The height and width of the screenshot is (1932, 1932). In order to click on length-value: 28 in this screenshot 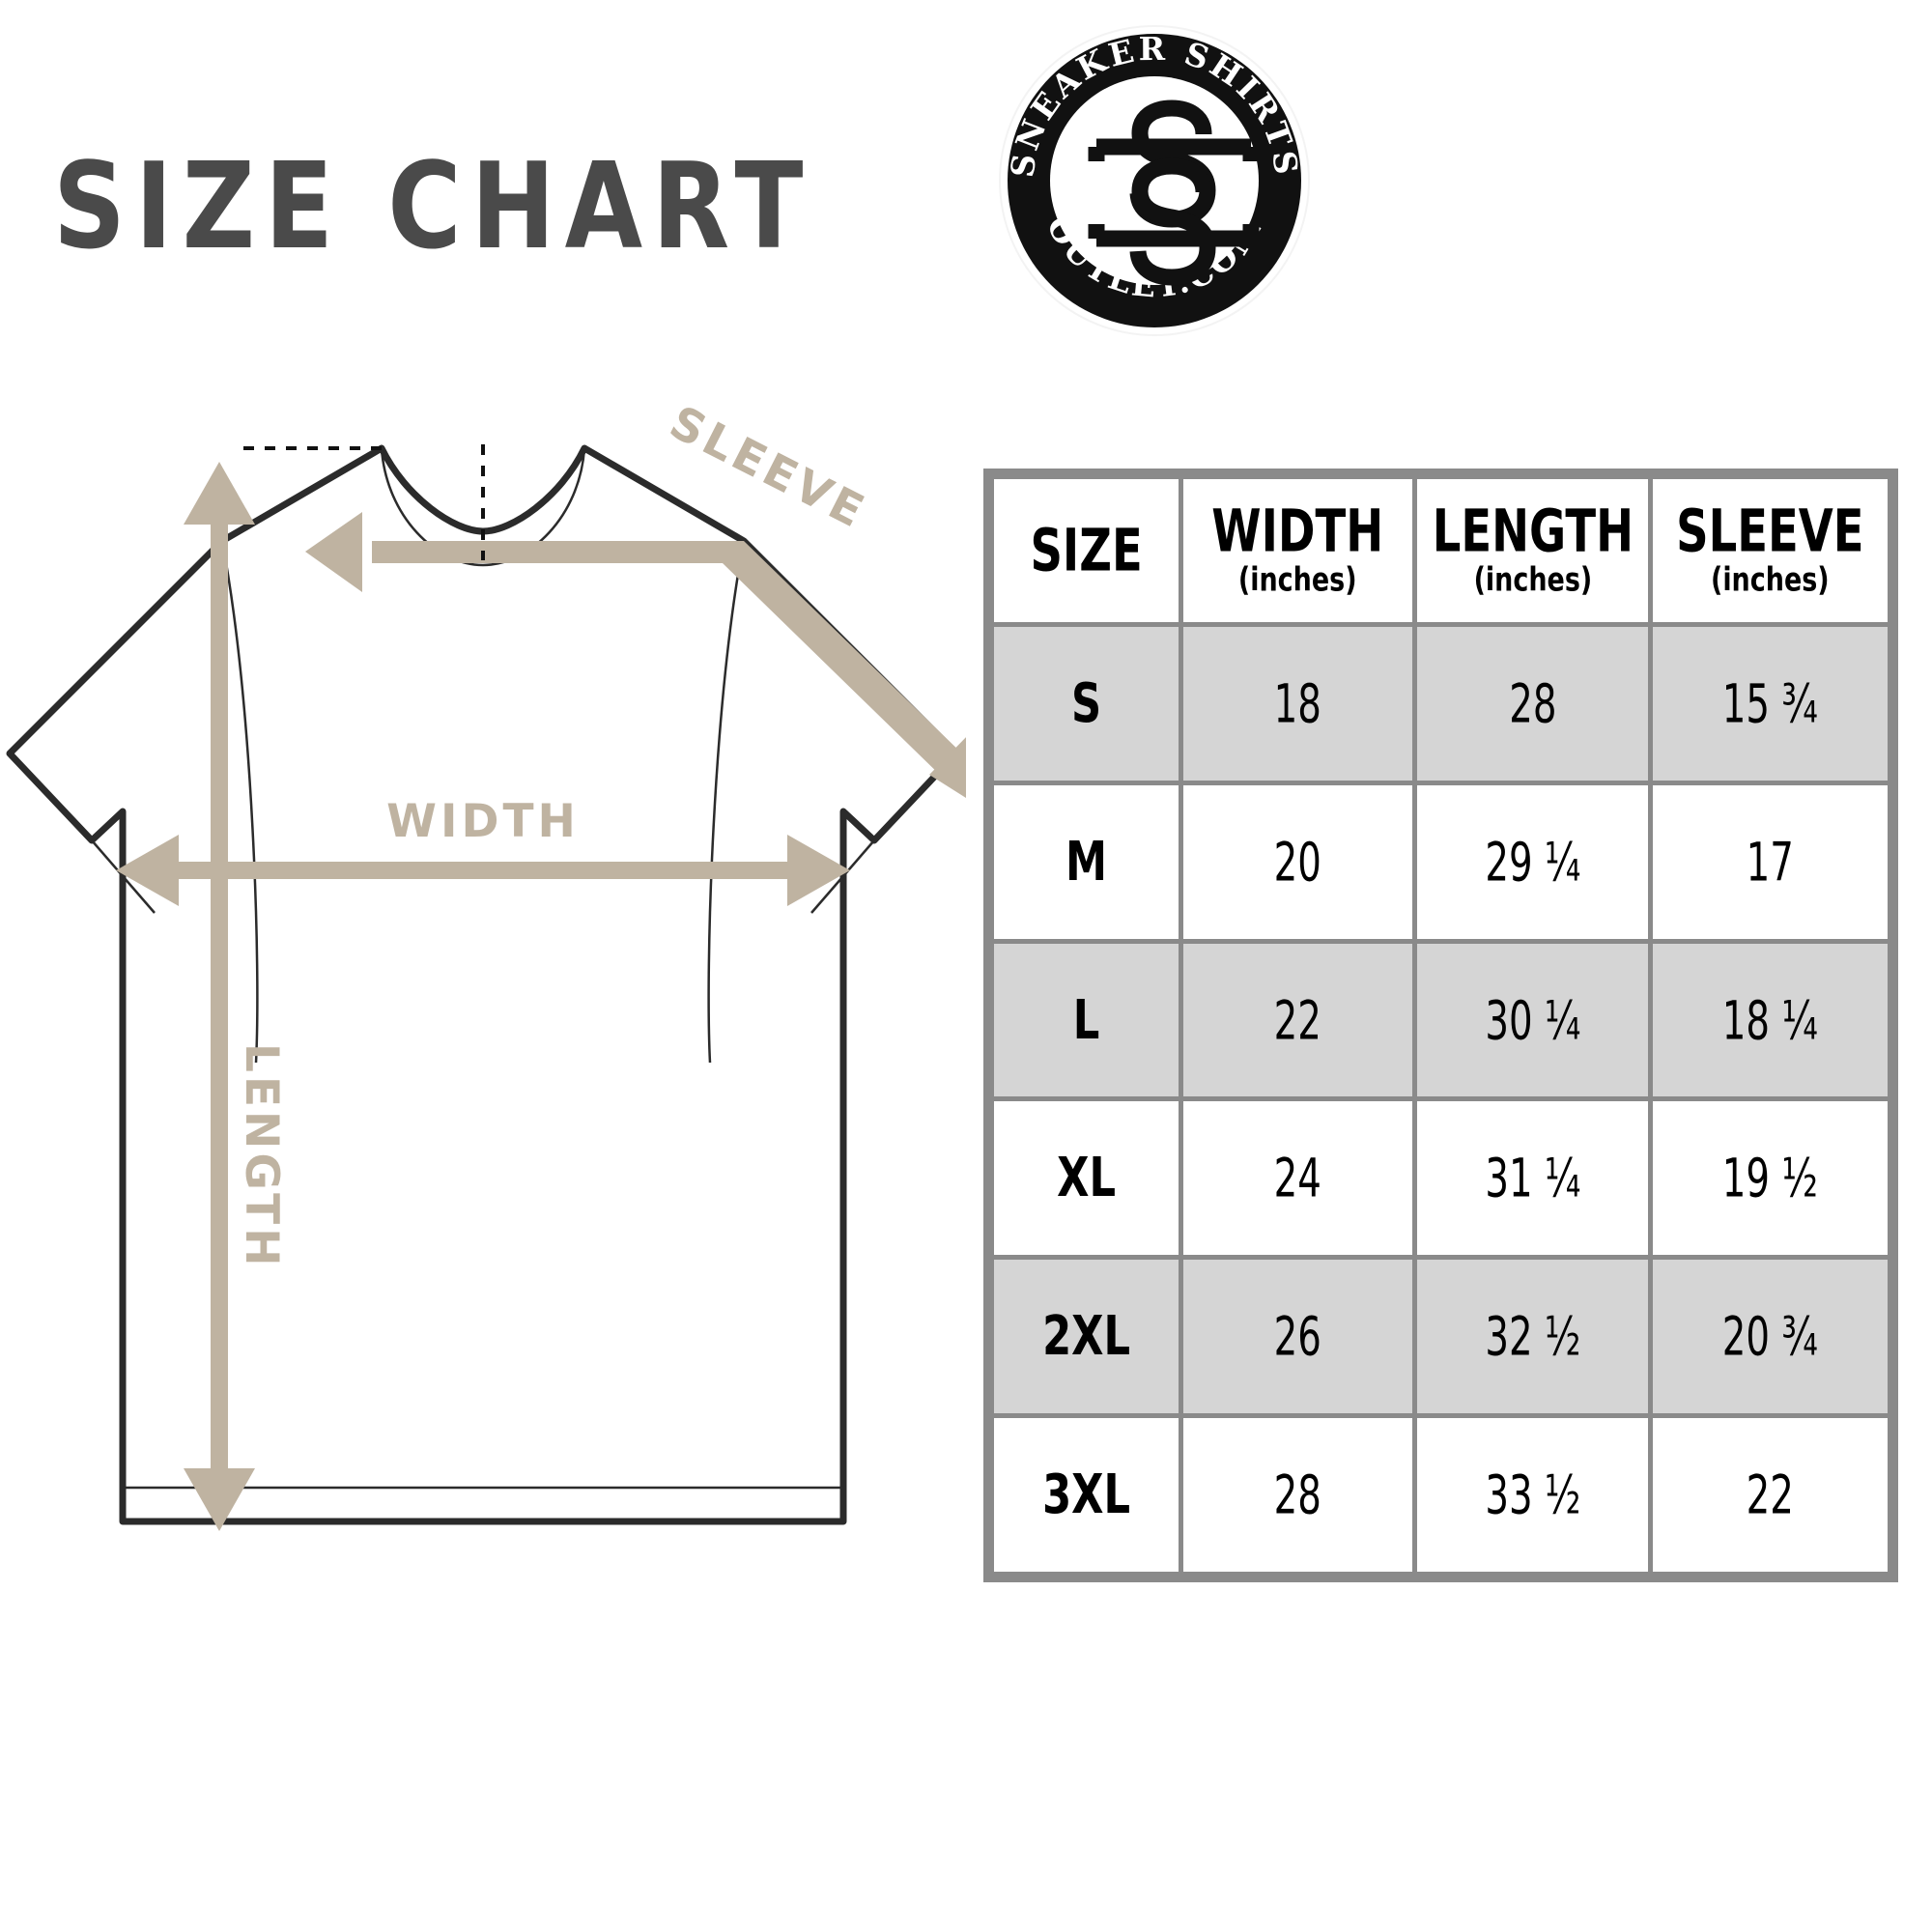, I will do `click(1532, 703)`.